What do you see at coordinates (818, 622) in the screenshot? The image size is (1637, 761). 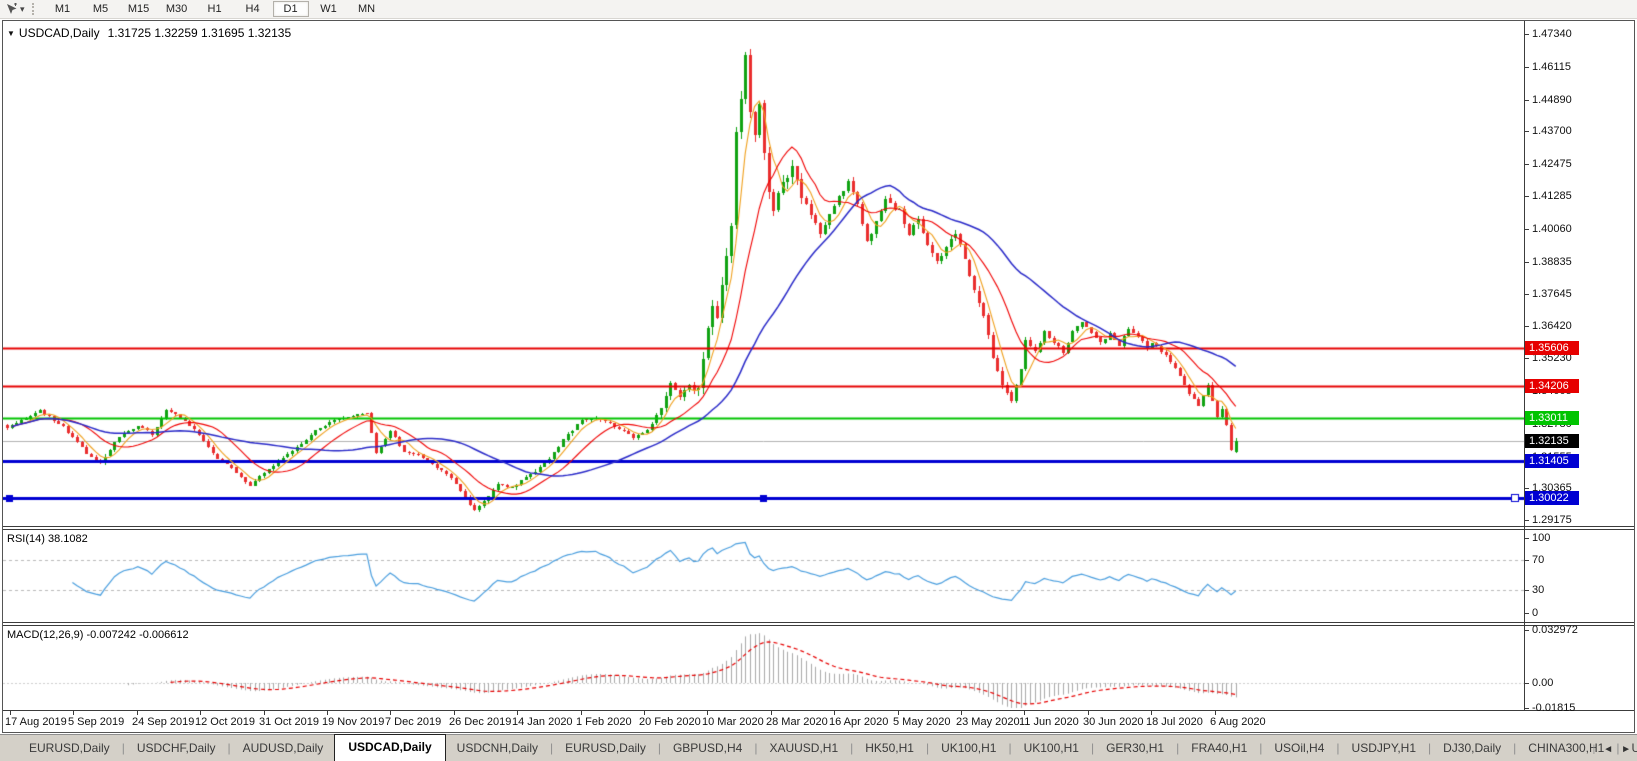 I see `rsi-pane-bottom-border` at bounding box center [818, 622].